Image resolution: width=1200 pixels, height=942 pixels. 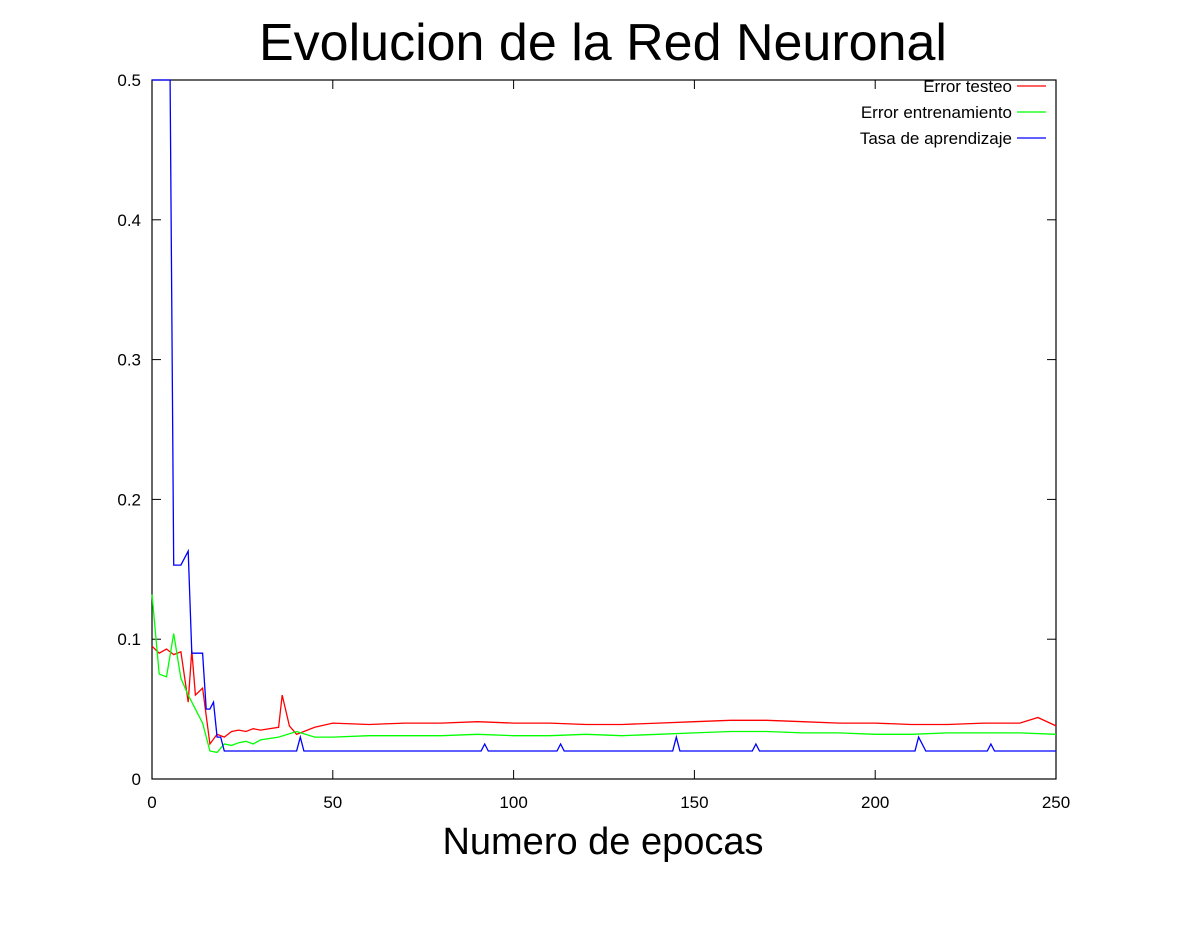 I want to click on x-tick-label: 250, so click(x=1056, y=802).